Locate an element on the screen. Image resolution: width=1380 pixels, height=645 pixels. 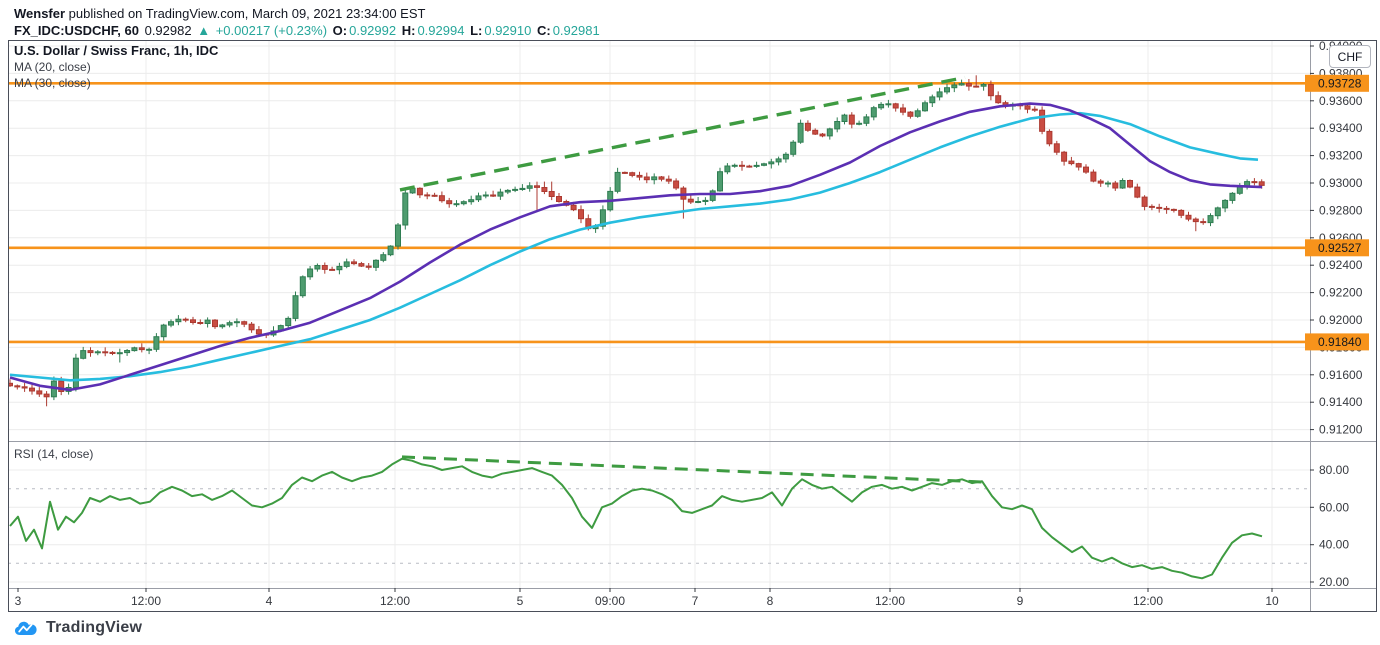
svg-text: 0.92400 is located at coordinates (1341, 265).